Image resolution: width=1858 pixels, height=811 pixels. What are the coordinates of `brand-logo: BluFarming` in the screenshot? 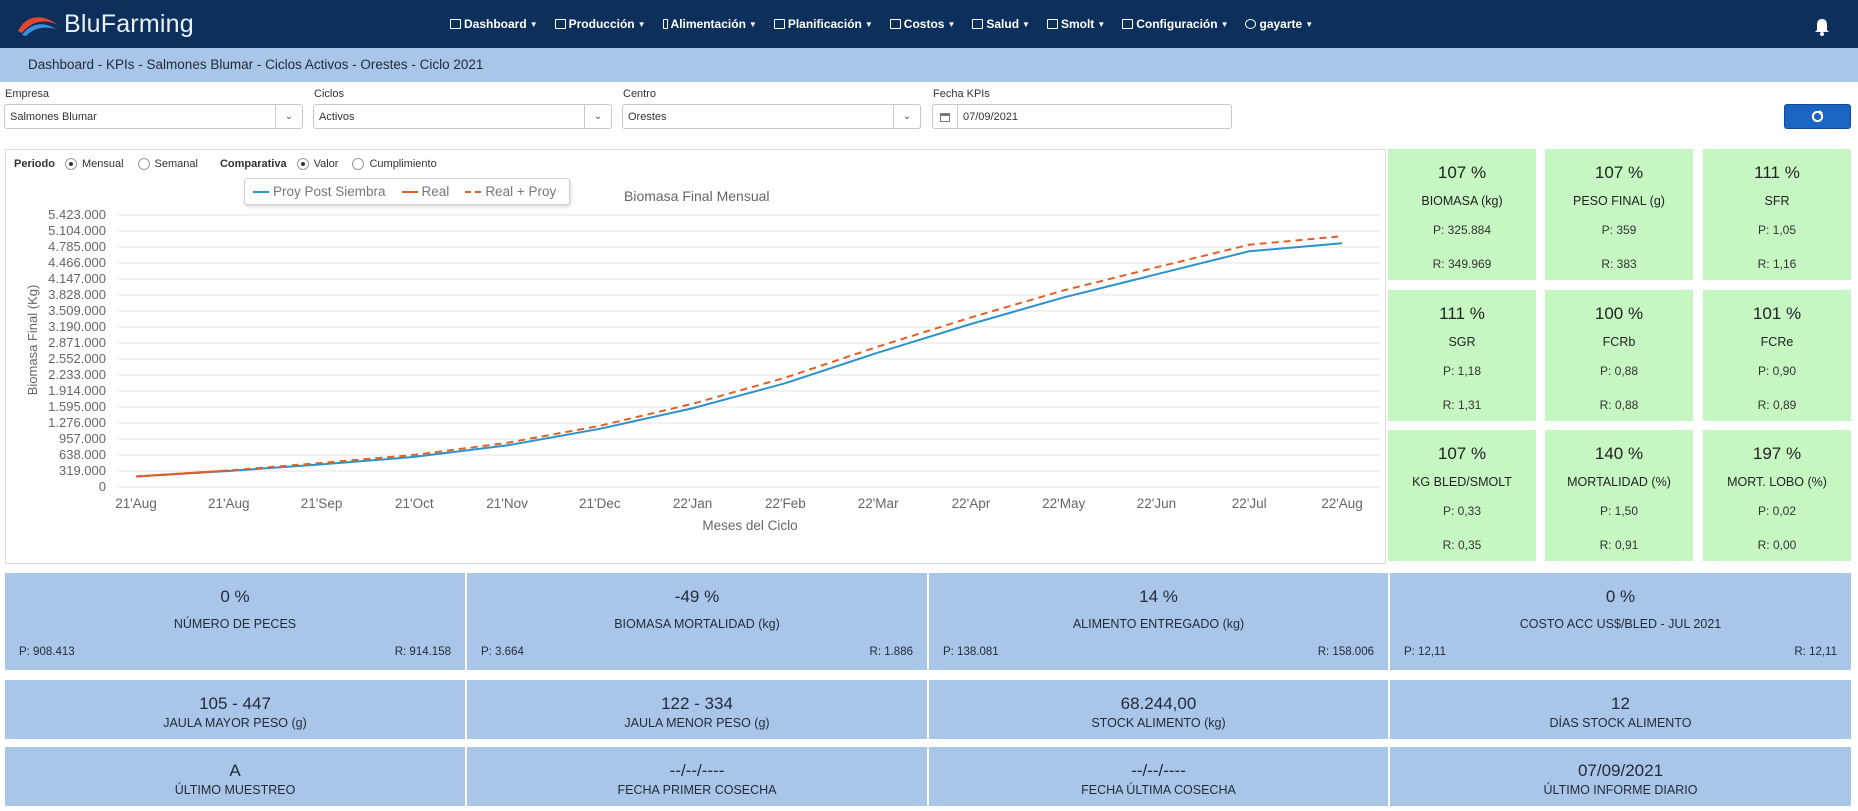 It's located at (105, 24).